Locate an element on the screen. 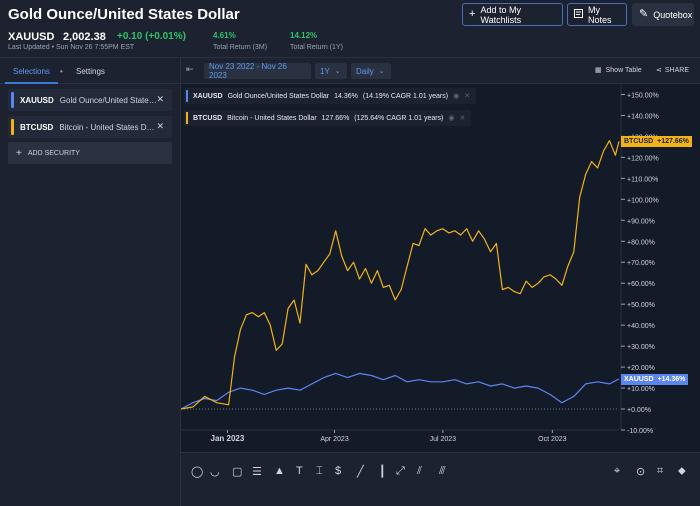 The height and width of the screenshot is (506, 700). ticker-symbol: XAUUSD is located at coordinates (31, 37).